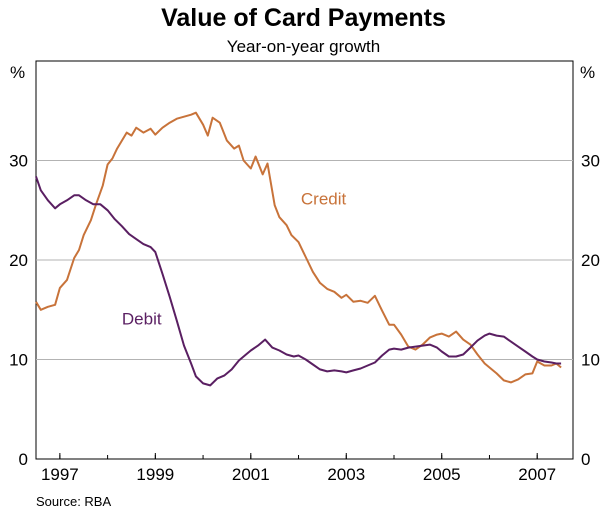 The height and width of the screenshot is (517, 607). I want to click on y-unit-left: %, so click(17, 72).